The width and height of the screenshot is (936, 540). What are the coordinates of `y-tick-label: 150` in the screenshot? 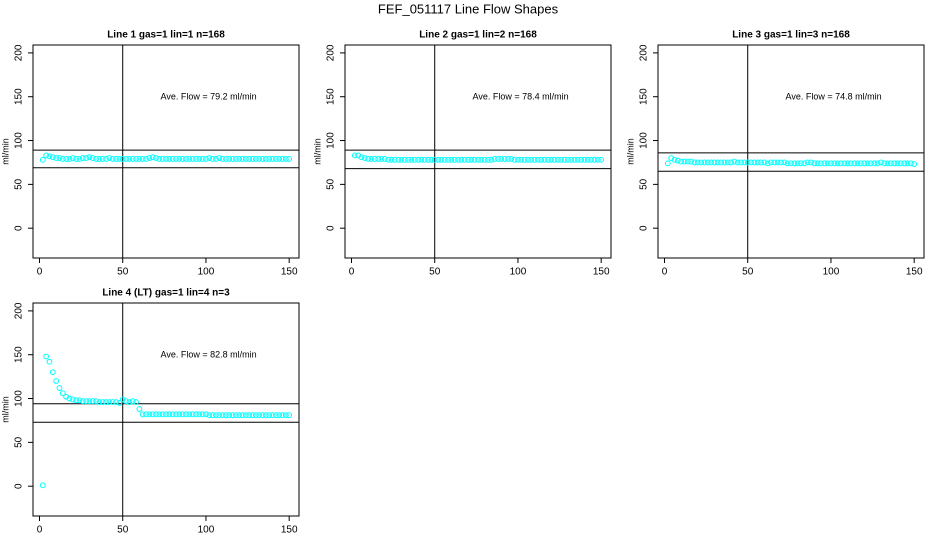 It's located at (19, 96).